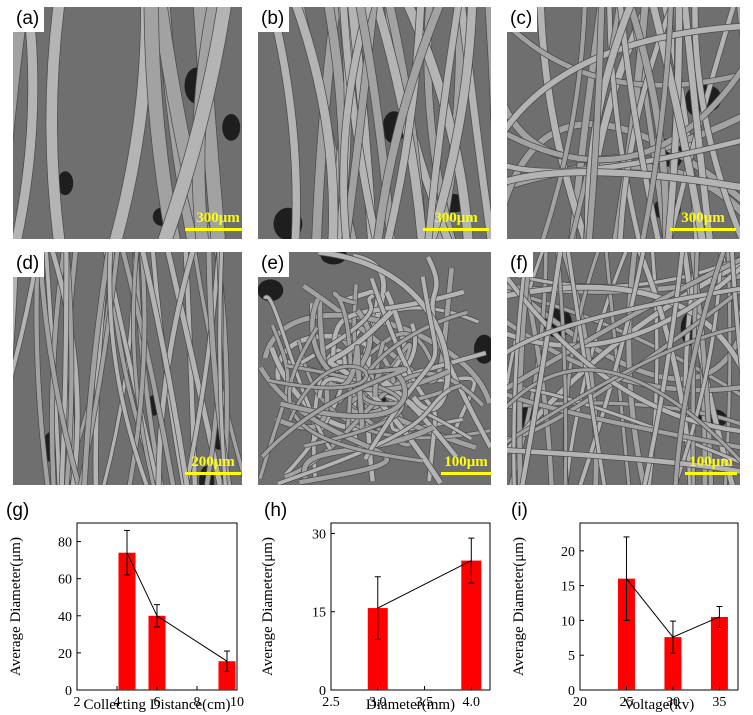 The image size is (753, 715). I want to click on sem-image-e: (e) 100μm, so click(374, 368).